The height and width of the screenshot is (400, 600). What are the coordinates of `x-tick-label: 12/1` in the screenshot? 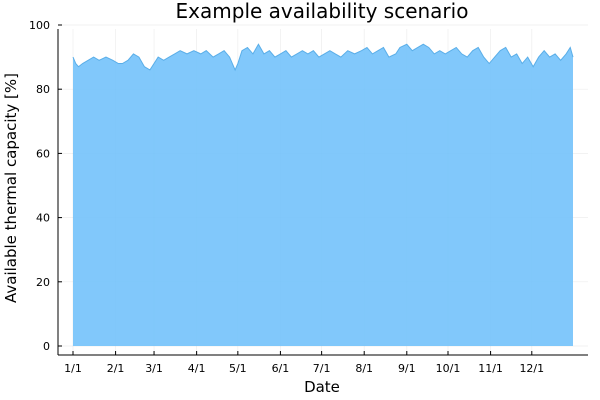 It's located at (531, 368).